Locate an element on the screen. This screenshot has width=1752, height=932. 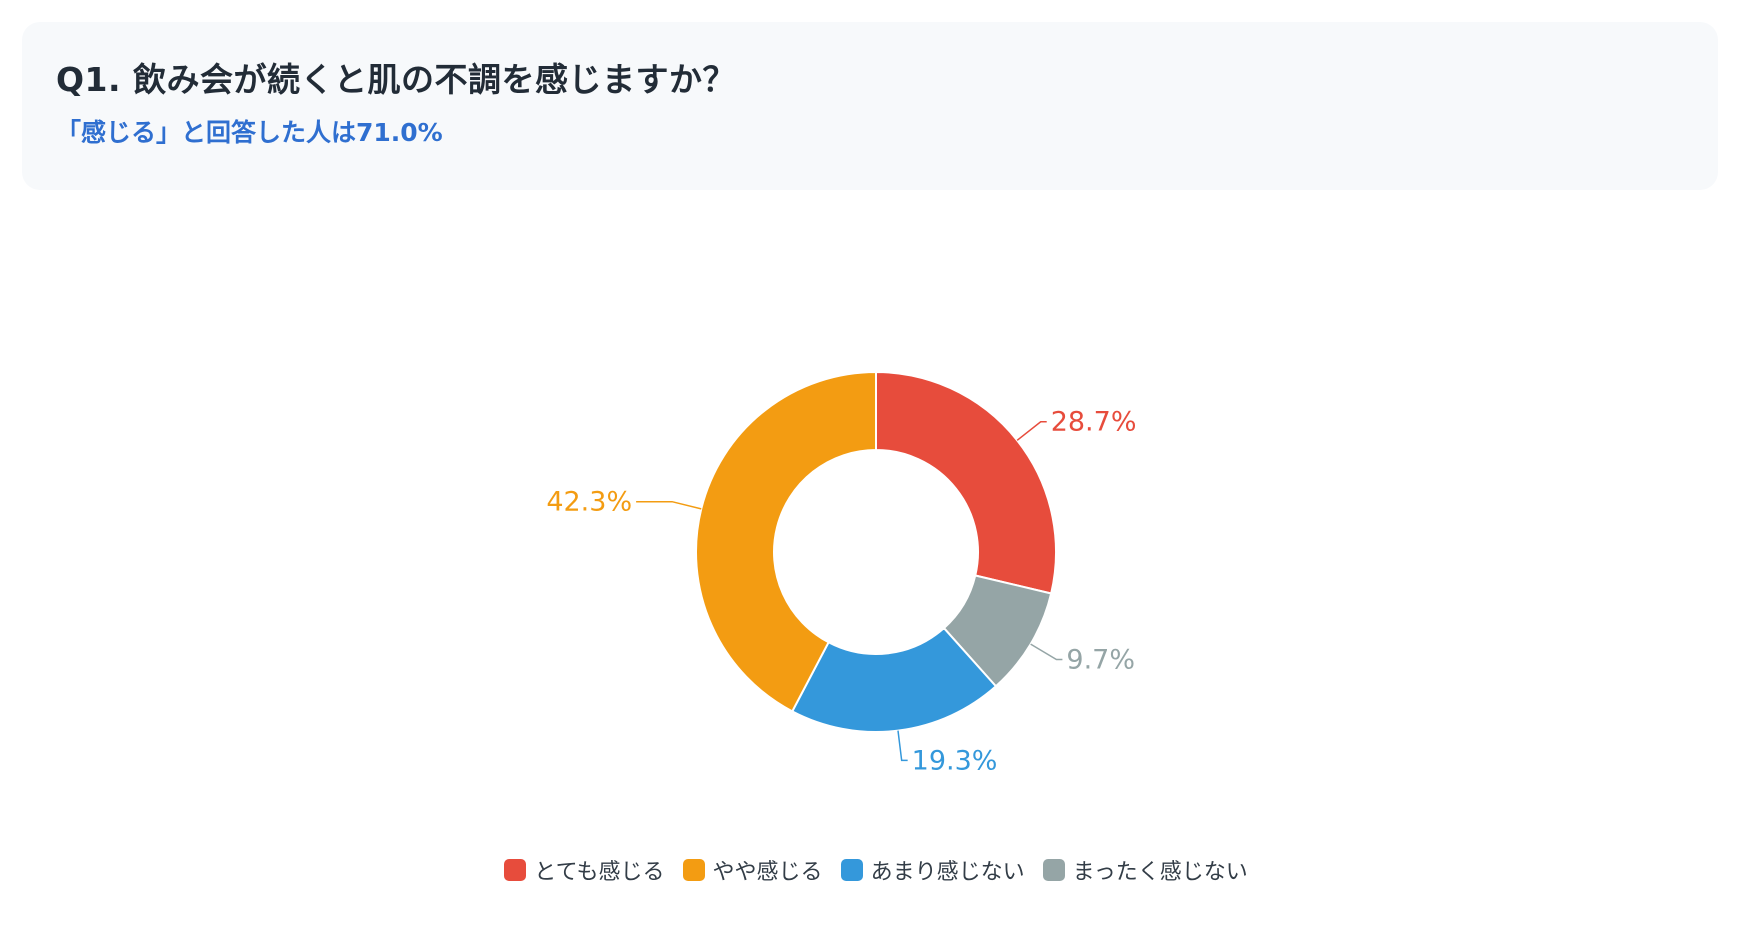
legend-item-まったく感じない: まったく感じない is located at coordinates (1145, 870).